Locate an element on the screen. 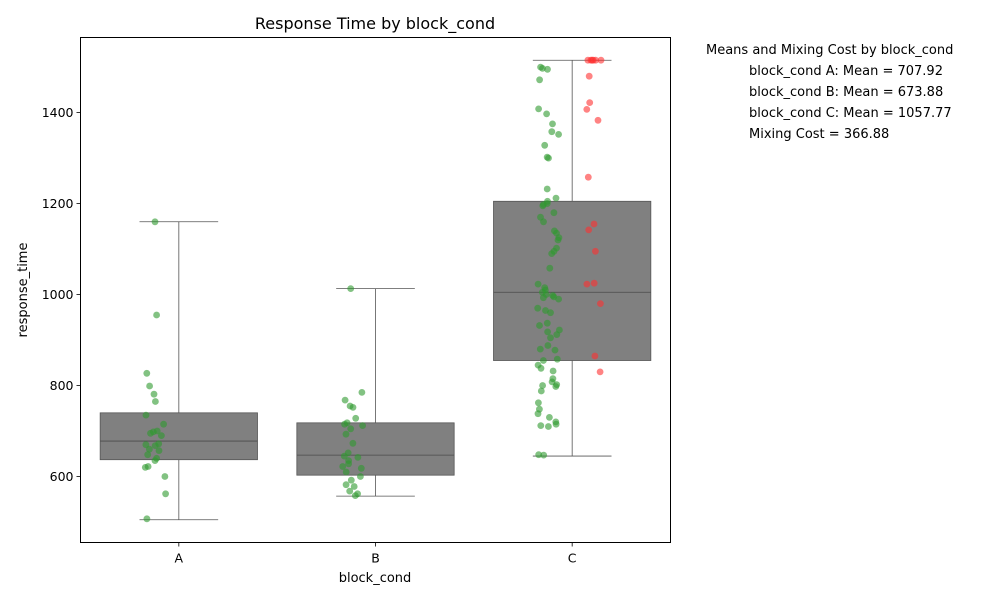 This screenshot has width=1000, height=600. annotation-line-mixing: Mixing Cost = 366.88 is located at coordinates (819, 134).